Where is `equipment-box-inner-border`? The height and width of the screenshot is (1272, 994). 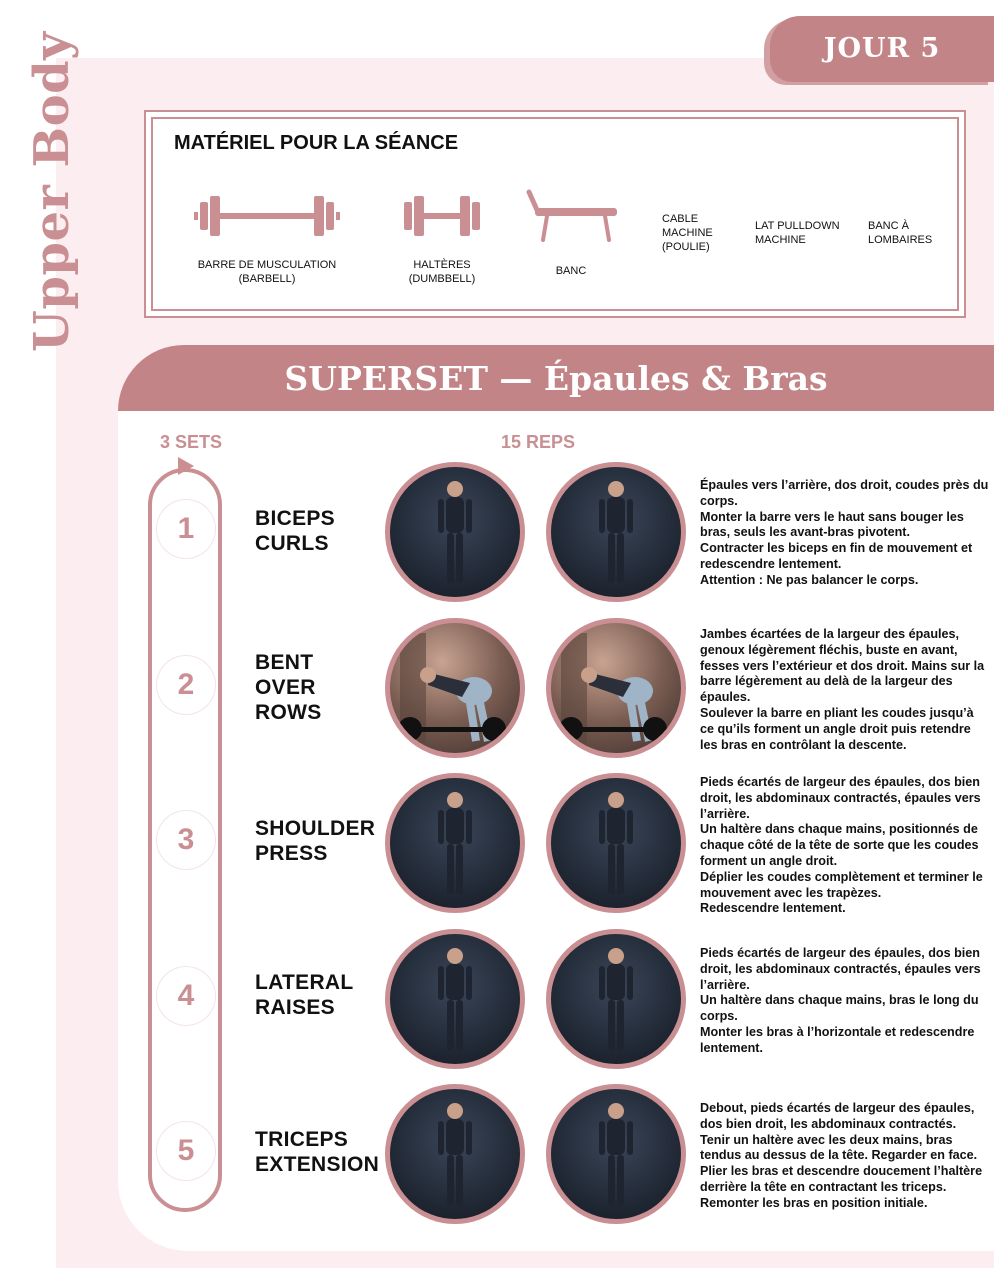
equipment-box-inner-border is located at coordinates (555, 214).